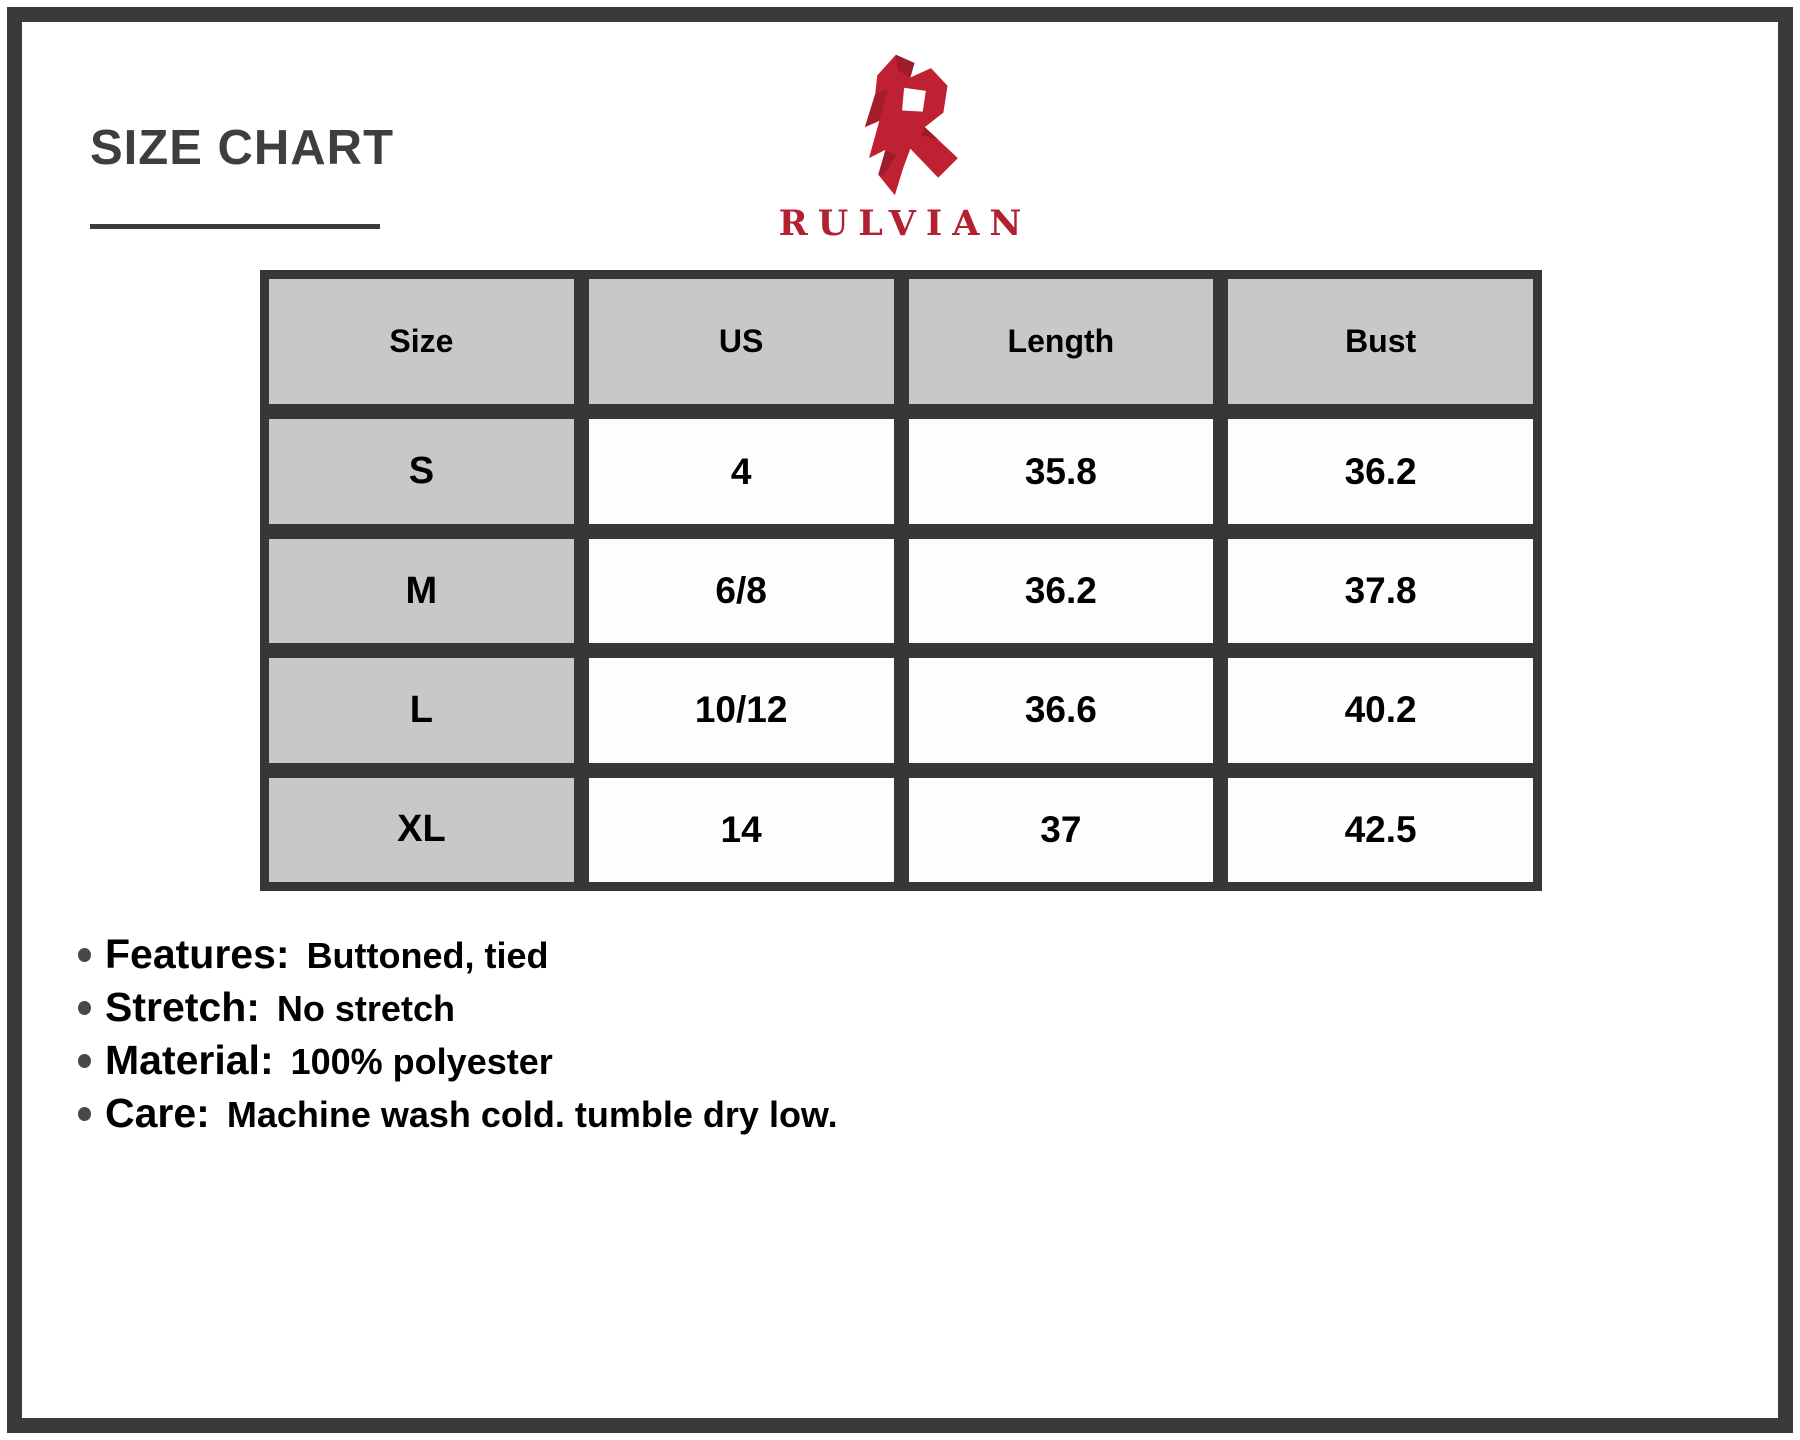 The width and height of the screenshot is (1800, 1440). What do you see at coordinates (1380, 710) in the screenshot?
I see `cell-l-bust: 40.2` at bounding box center [1380, 710].